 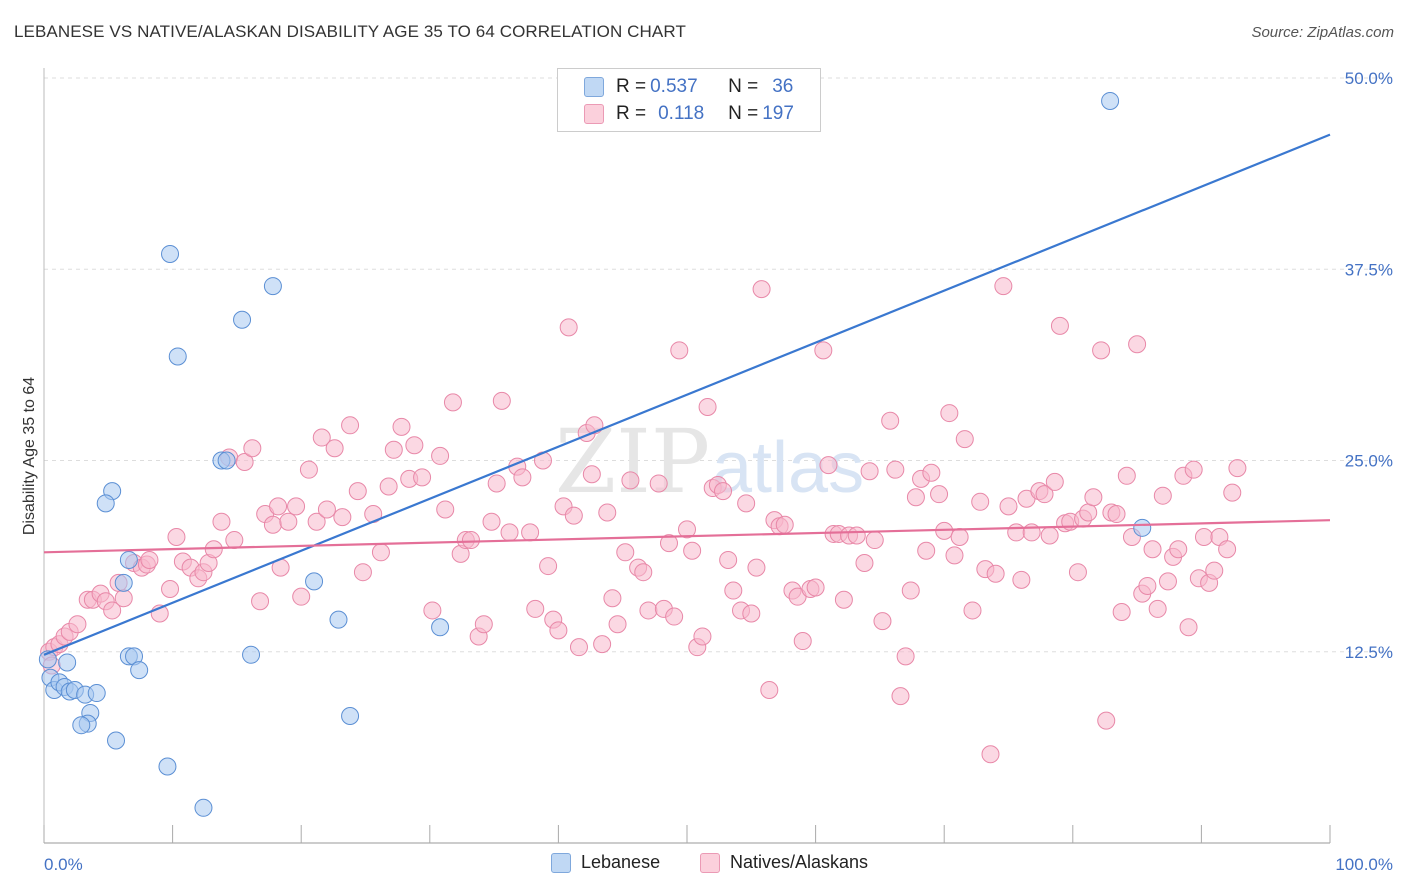 What do you see at coordinates (631, 86) in the screenshot?
I see `legend-r-label: R =` at bounding box center [631, 86].